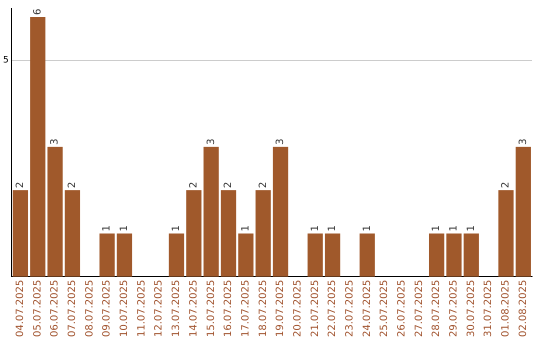  What do you see at coordinates (90, 309) in the screenshot?
I see `x-tick-label: 08.07.2025` at bounding box center [90, 309].